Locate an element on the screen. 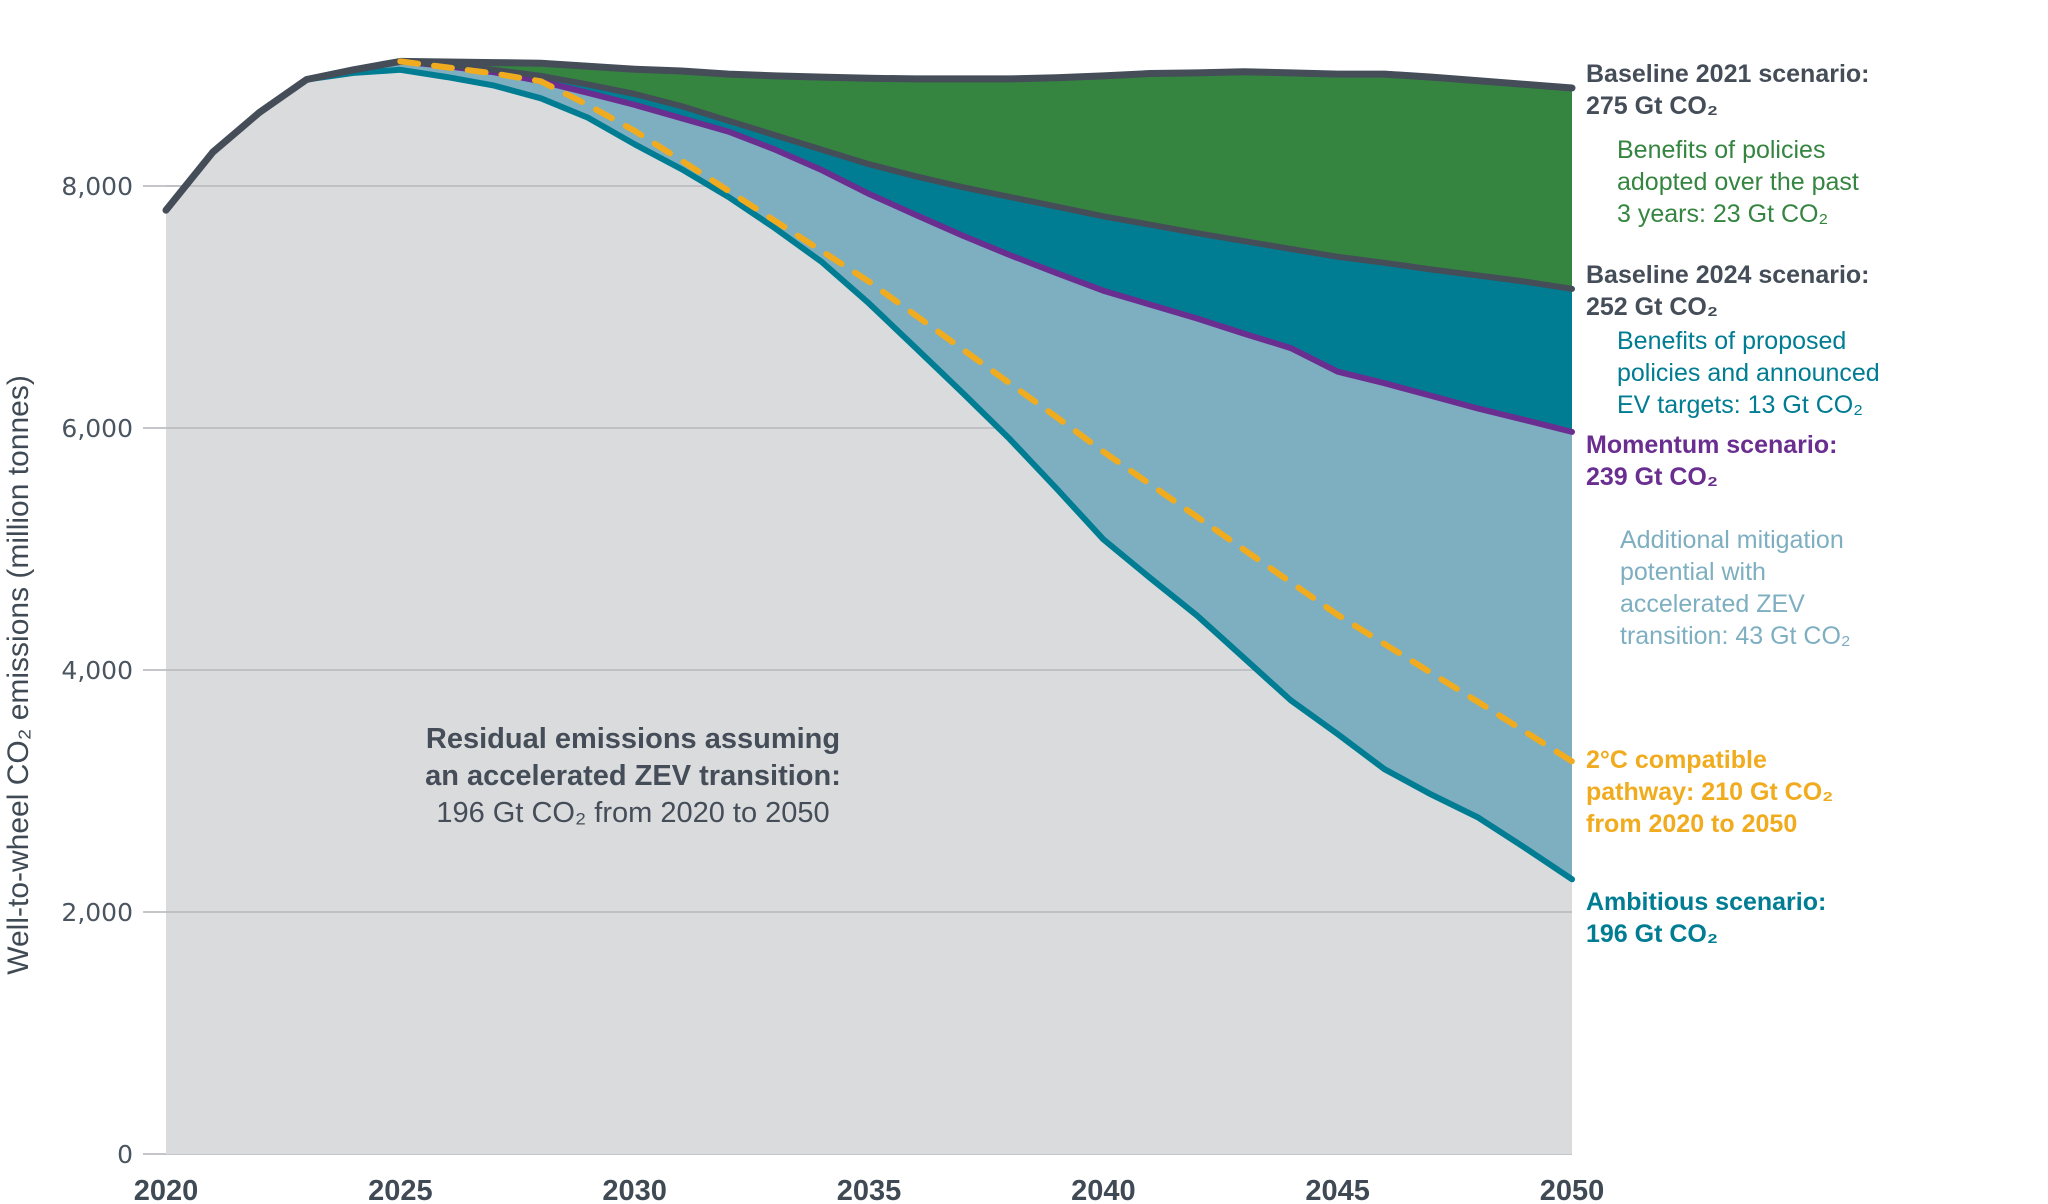 The image size is (2048, 1204). x-tick-label: 2040 is located at coordinates (1103, 1189).